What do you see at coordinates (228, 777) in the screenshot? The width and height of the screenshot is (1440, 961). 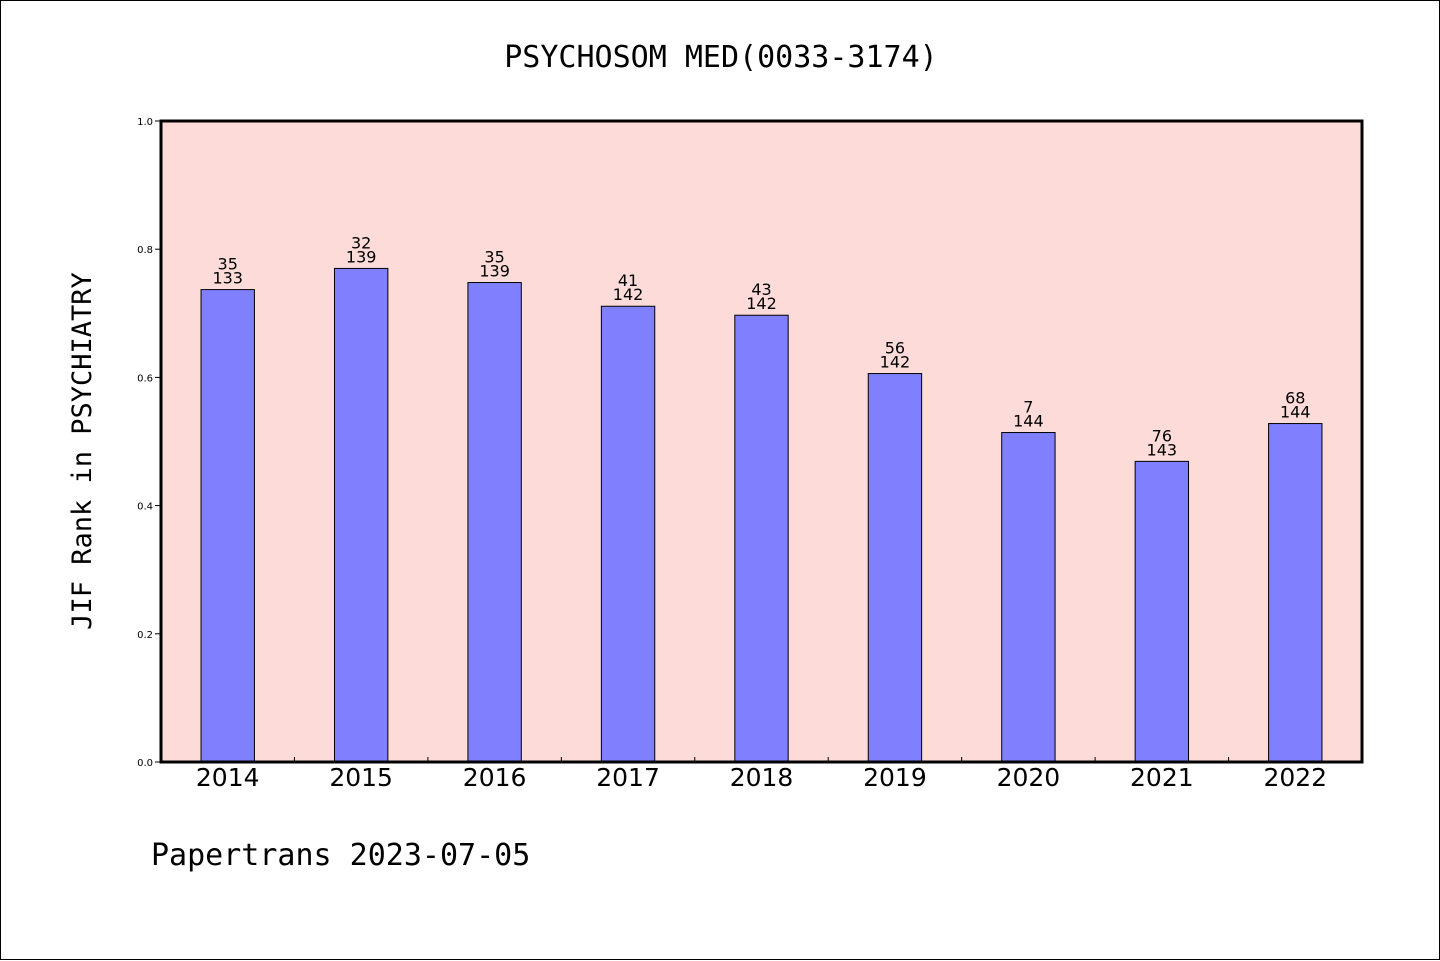 I see `x-tick-label: 2014` at bounding box center [228, 777].